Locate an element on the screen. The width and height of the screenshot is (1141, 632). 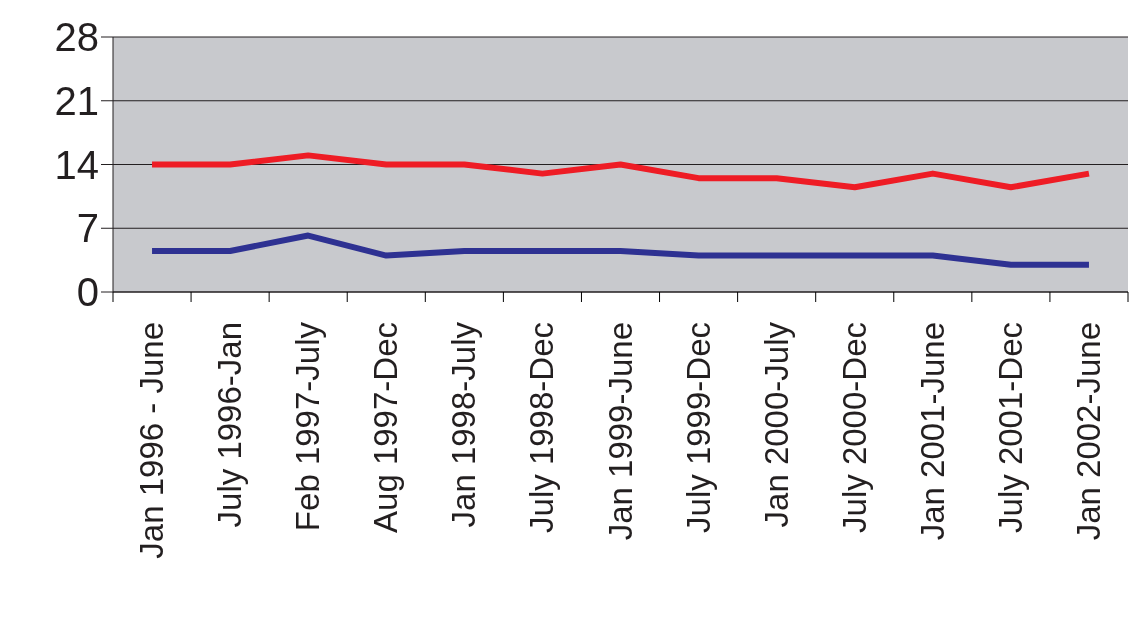
x-tick-label: Feb 1997-July is located at coordinates (308, 426).